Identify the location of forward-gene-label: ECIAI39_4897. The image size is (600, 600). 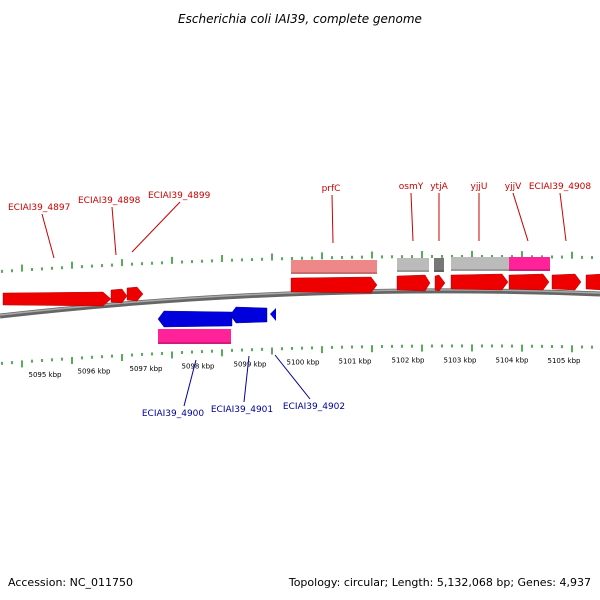
(39, 208).